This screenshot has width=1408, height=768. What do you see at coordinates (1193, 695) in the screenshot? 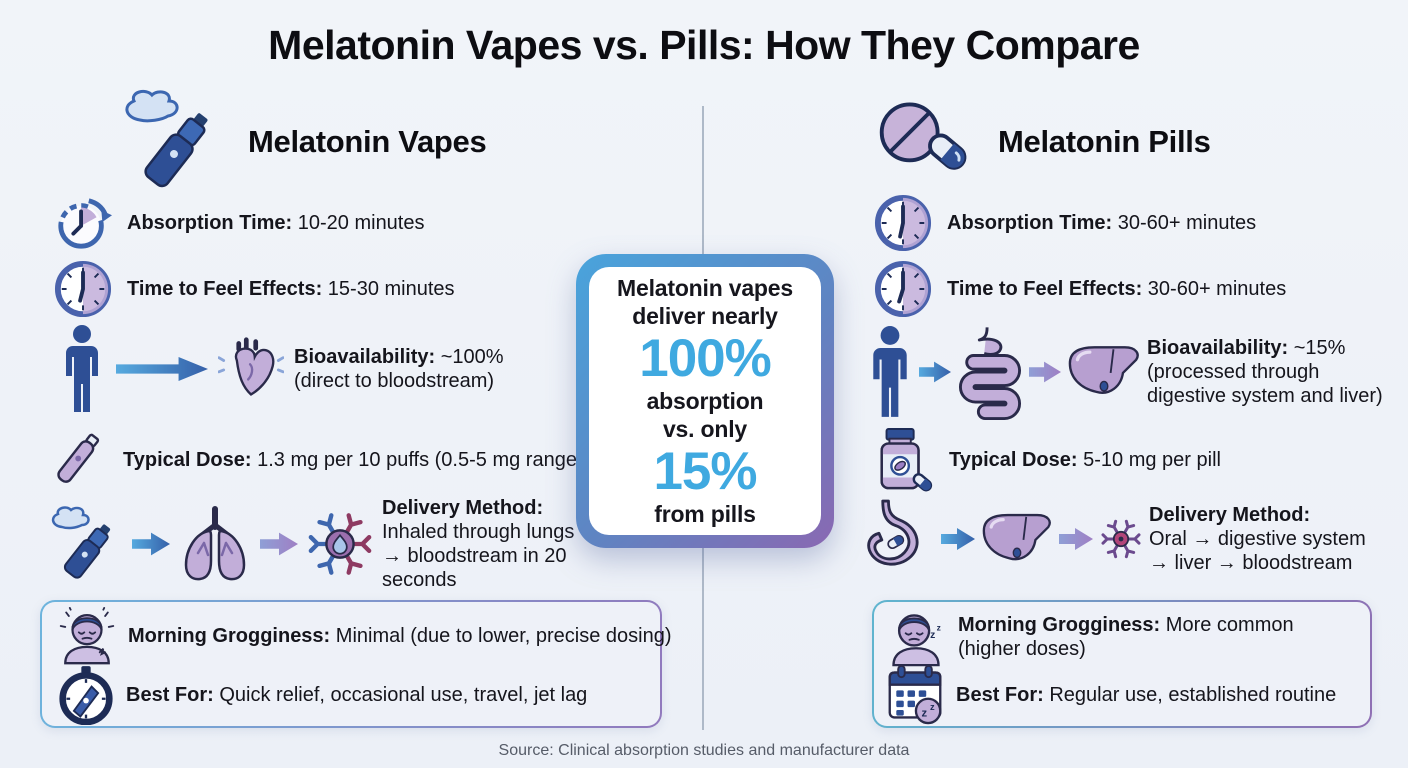
I see `bestfor-value: Regular use, established routine` at bounding box center [1193, 695].